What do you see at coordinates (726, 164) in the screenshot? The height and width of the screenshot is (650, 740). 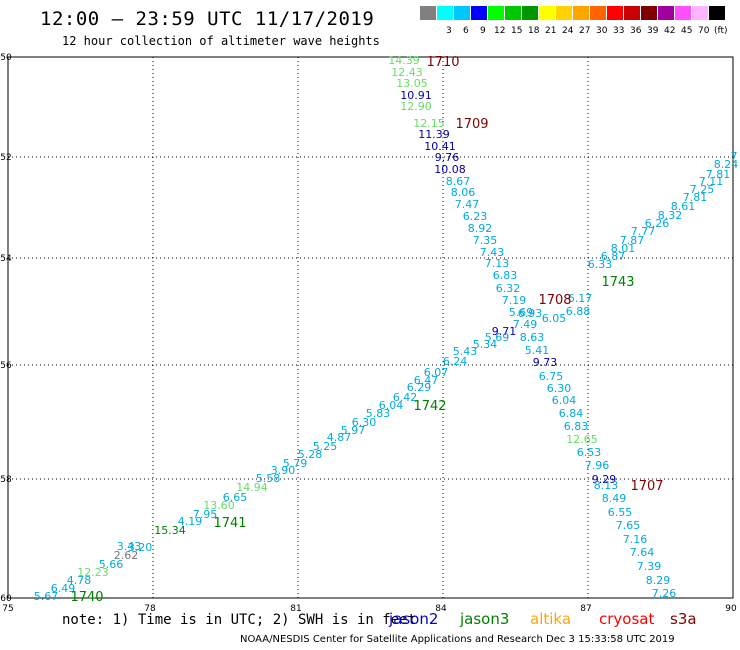 I see `swh-value: 8.24` at bounding box center [726, 164].